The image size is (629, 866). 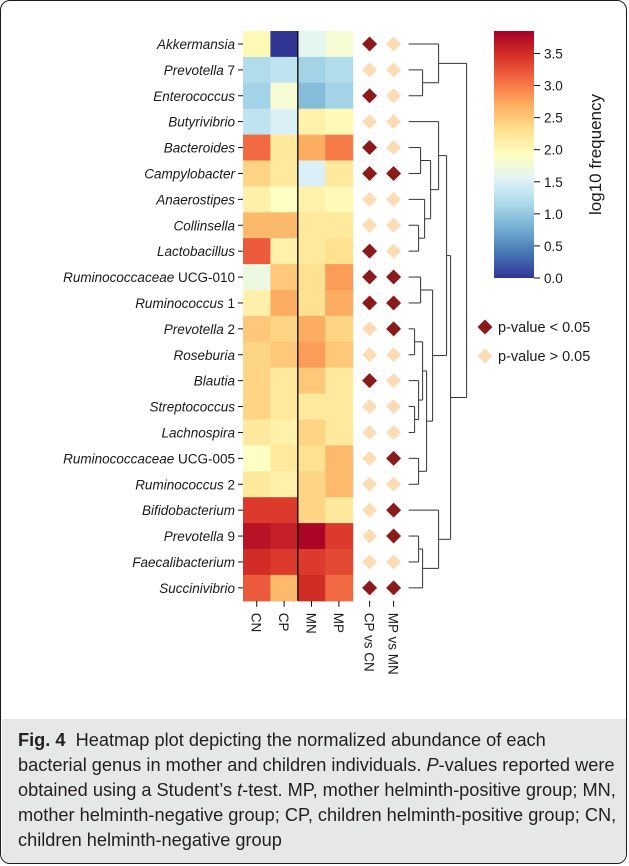 I want to click on row-label: Bacteroides, so click(x=200, y=148).